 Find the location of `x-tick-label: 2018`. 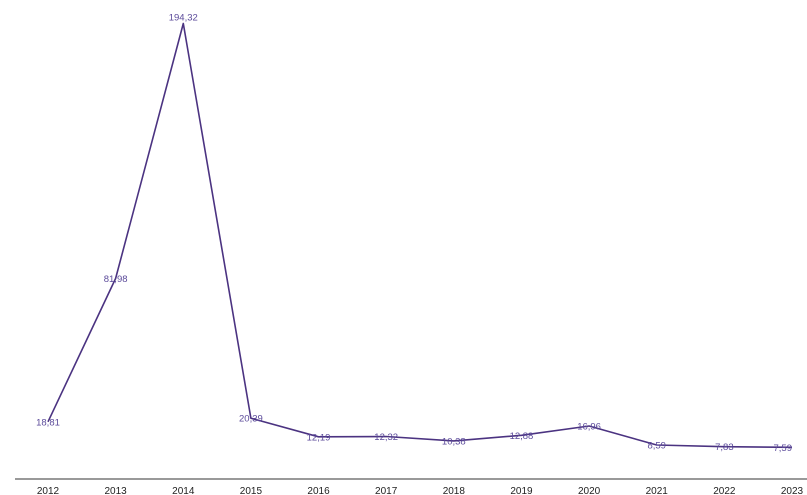

x-tick-label: 2018 is located at coordinates (454, 490).